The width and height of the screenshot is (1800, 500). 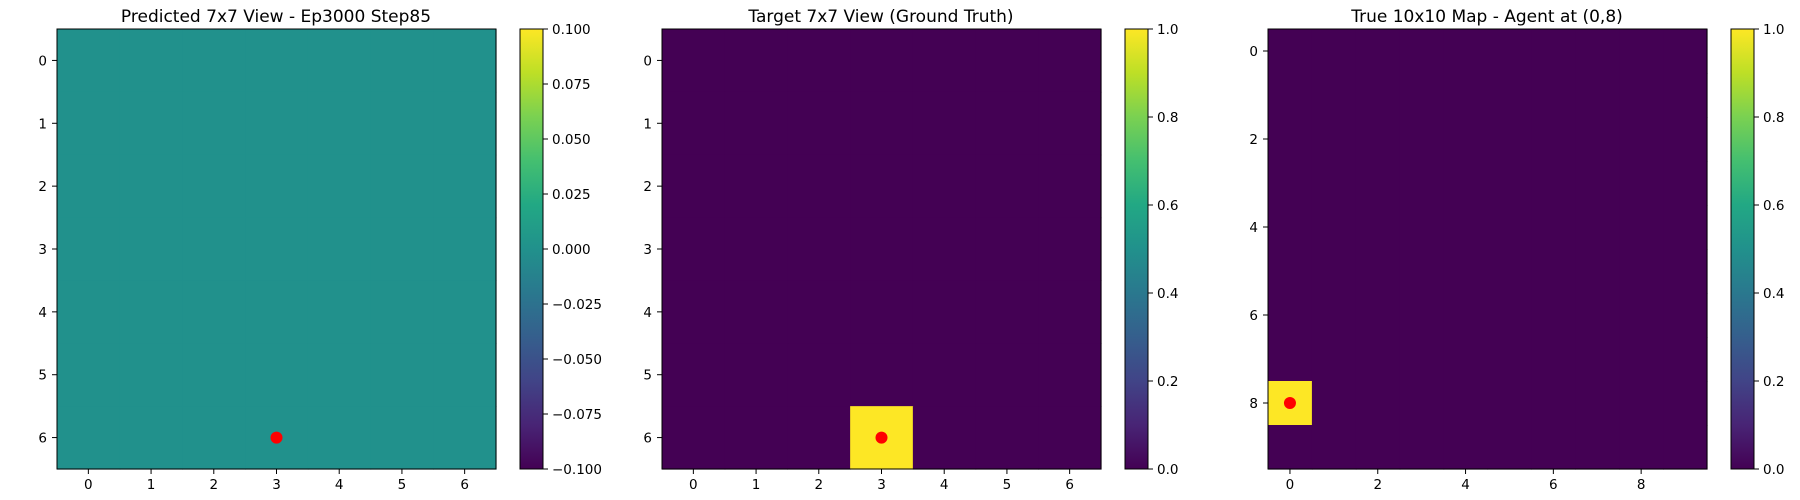 I want to click on colorbar, so click(x=1136, y=249).